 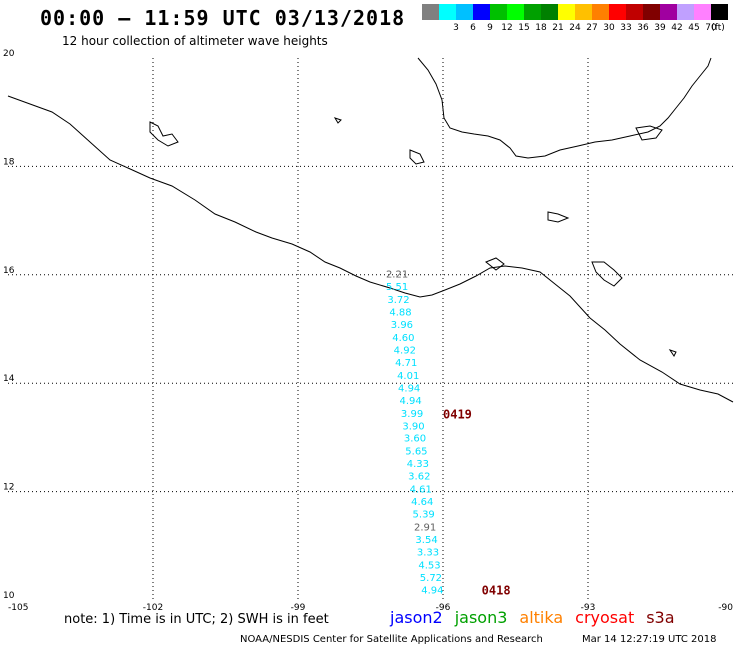 What do you see at coordinates (718, 28) in the screenshot?
I see `color-scale-unit: (ft)` at bounding box center [718, 28].